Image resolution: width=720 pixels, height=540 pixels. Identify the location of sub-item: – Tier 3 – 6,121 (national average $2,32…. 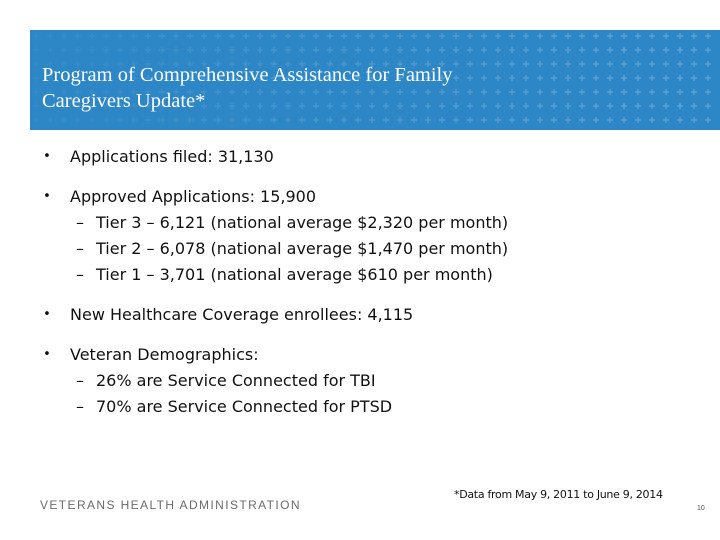
(360, 223).